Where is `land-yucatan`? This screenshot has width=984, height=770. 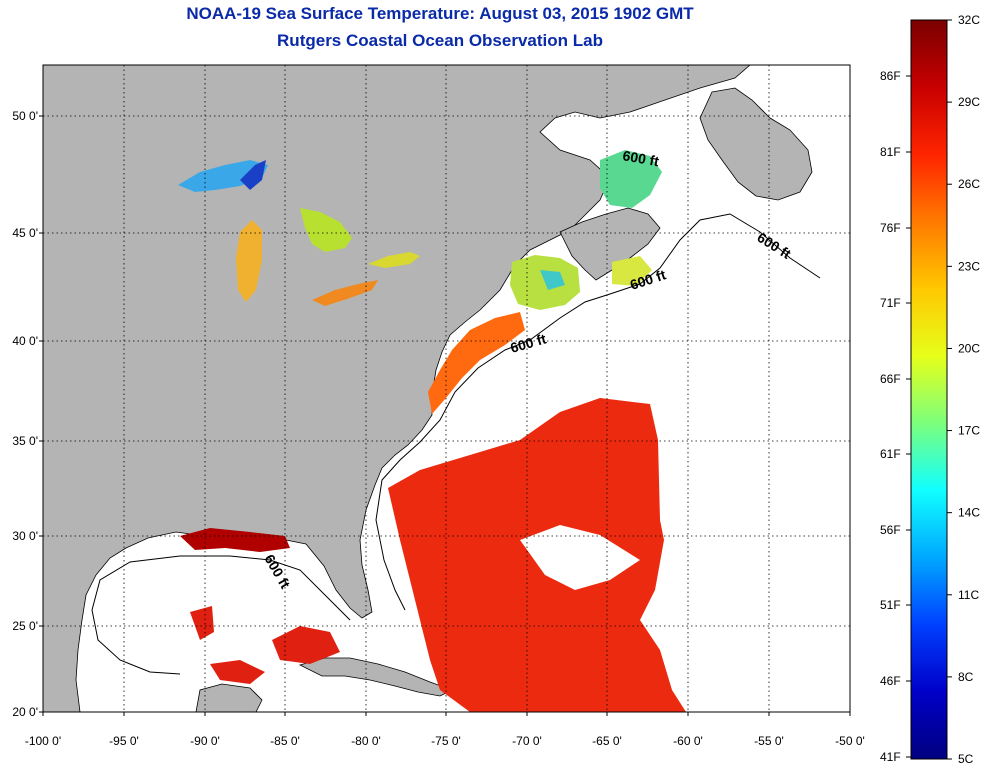 land-yucatan is located at coordinates (229, 697).